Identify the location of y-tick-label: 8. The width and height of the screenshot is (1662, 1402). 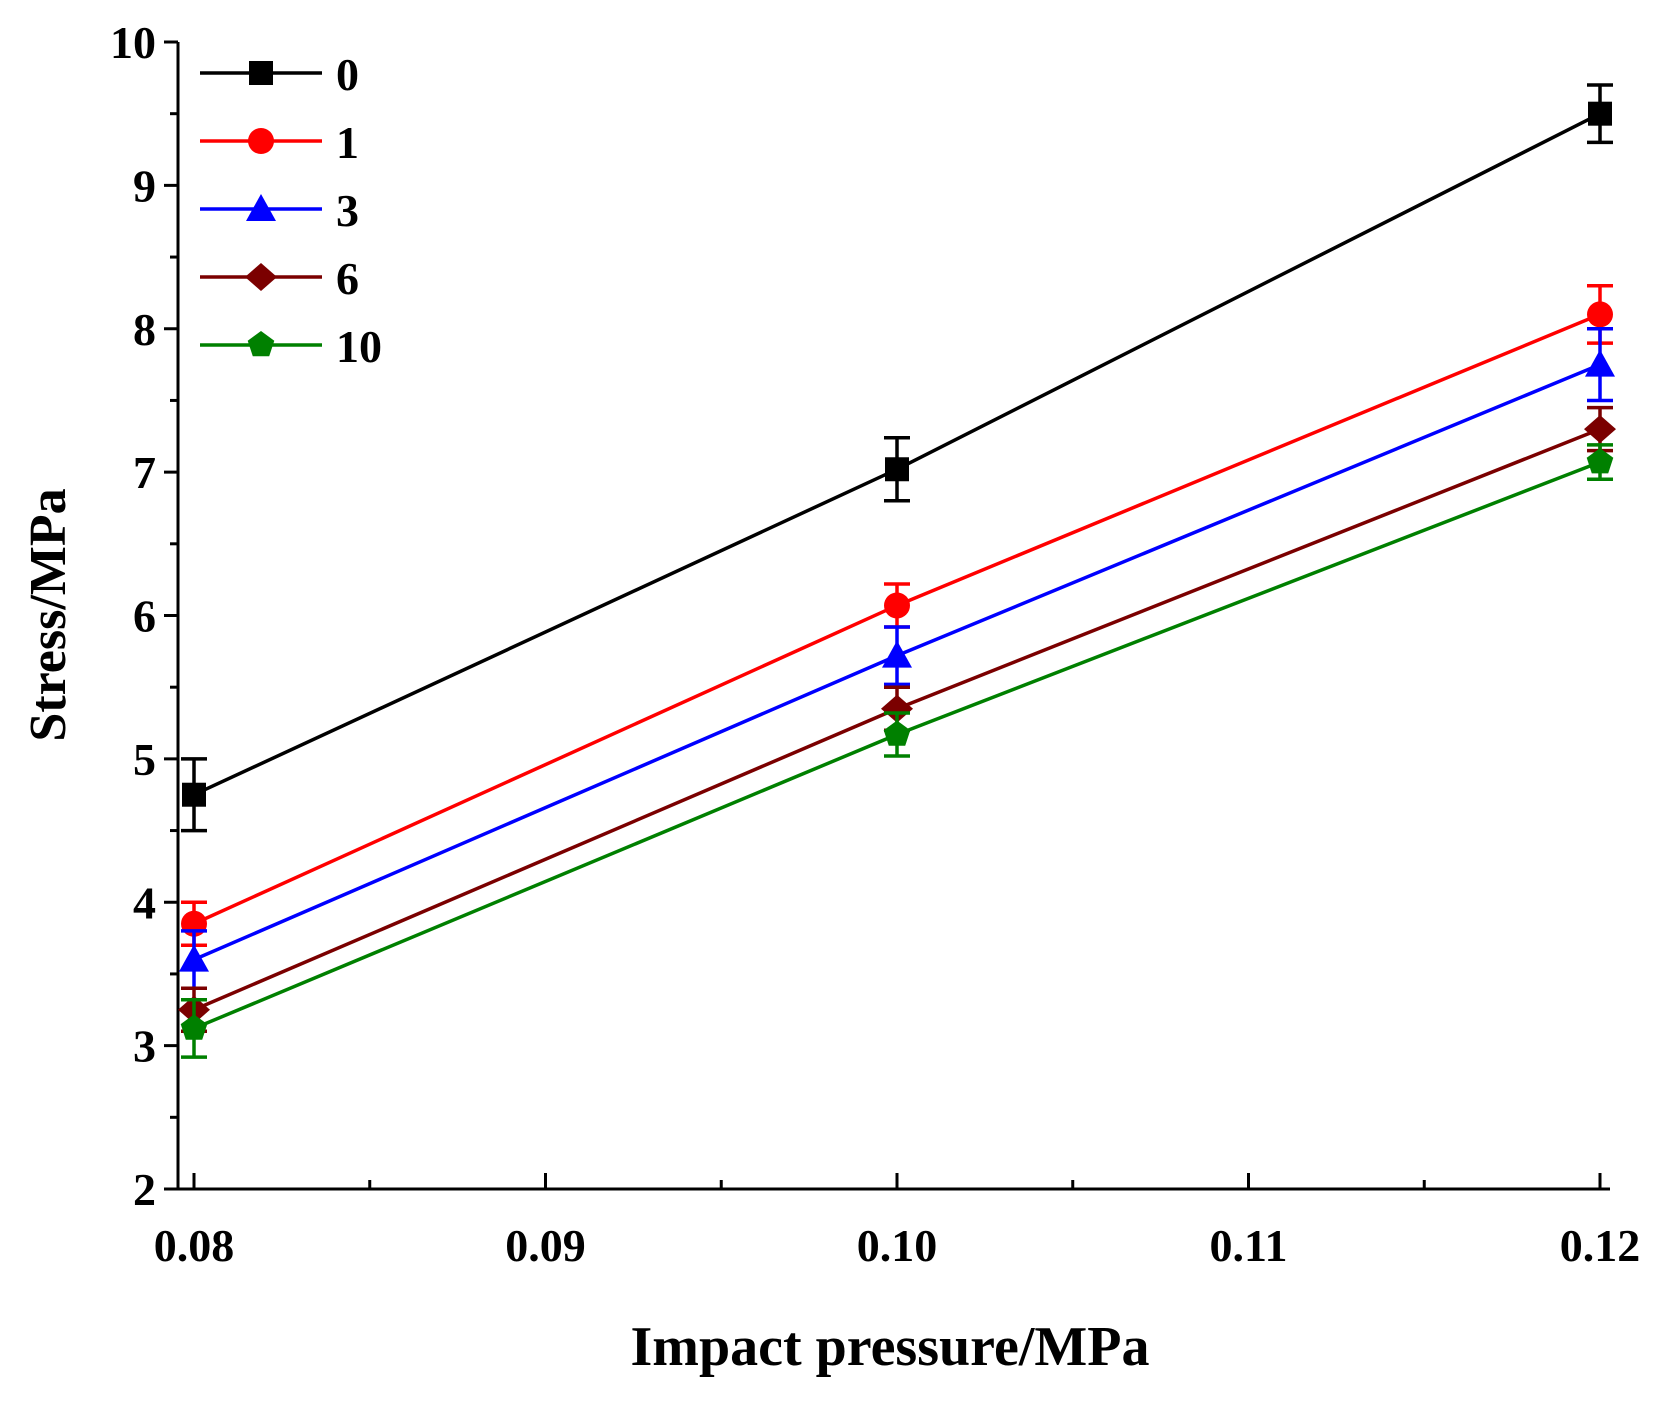
(144, 329).